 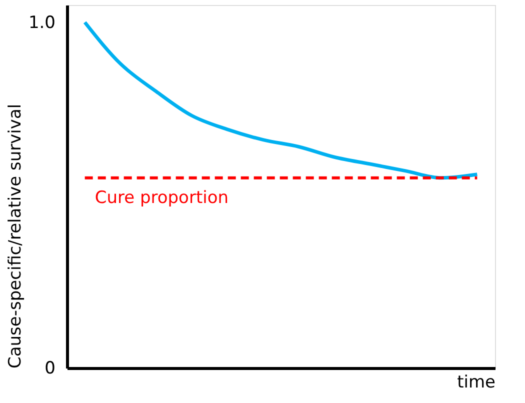 I want to click on y-tick-label: 0, so click(x=50, y=368).